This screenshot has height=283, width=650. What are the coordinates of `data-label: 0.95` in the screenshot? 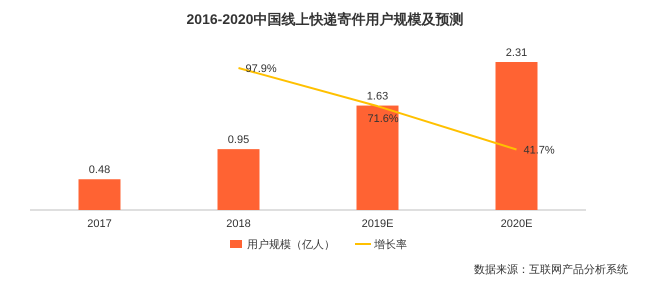 It's located at (239, 140).